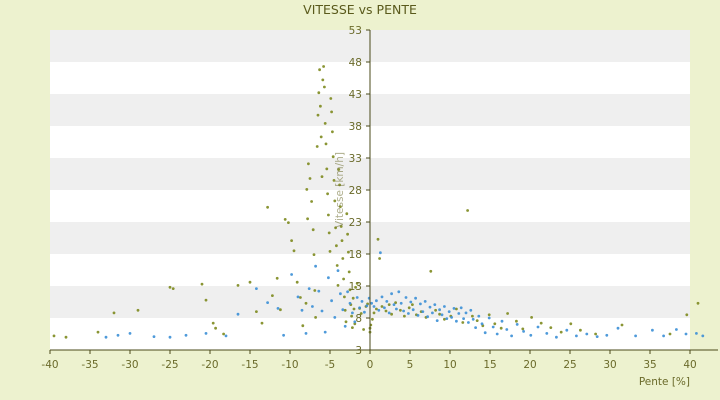 The height and width of the screenshot is (400, 720). I want to click on y-tick-label: 53, so click(355, 31).